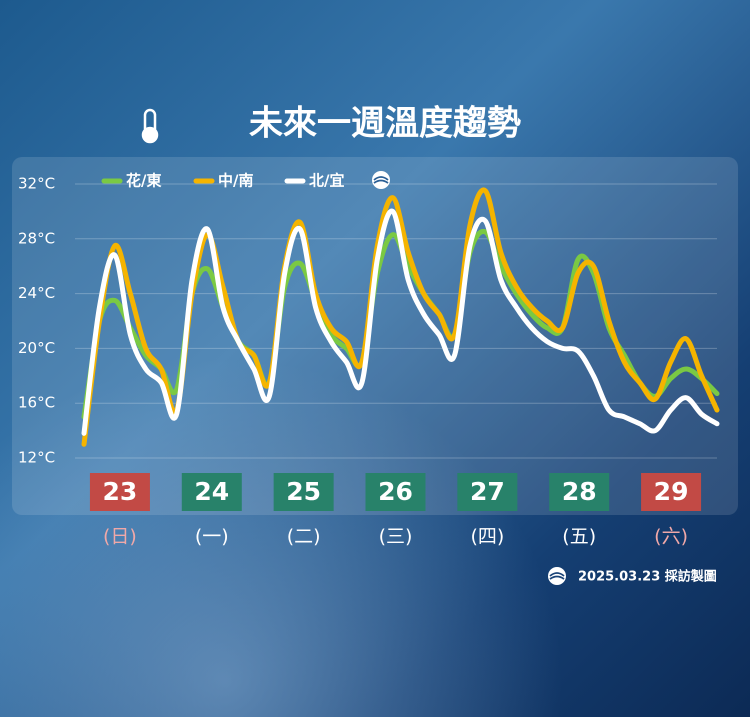  Describe the element at coordinates (579, 537) in the screenshot. I see `day-weekday: (五)` at that location.